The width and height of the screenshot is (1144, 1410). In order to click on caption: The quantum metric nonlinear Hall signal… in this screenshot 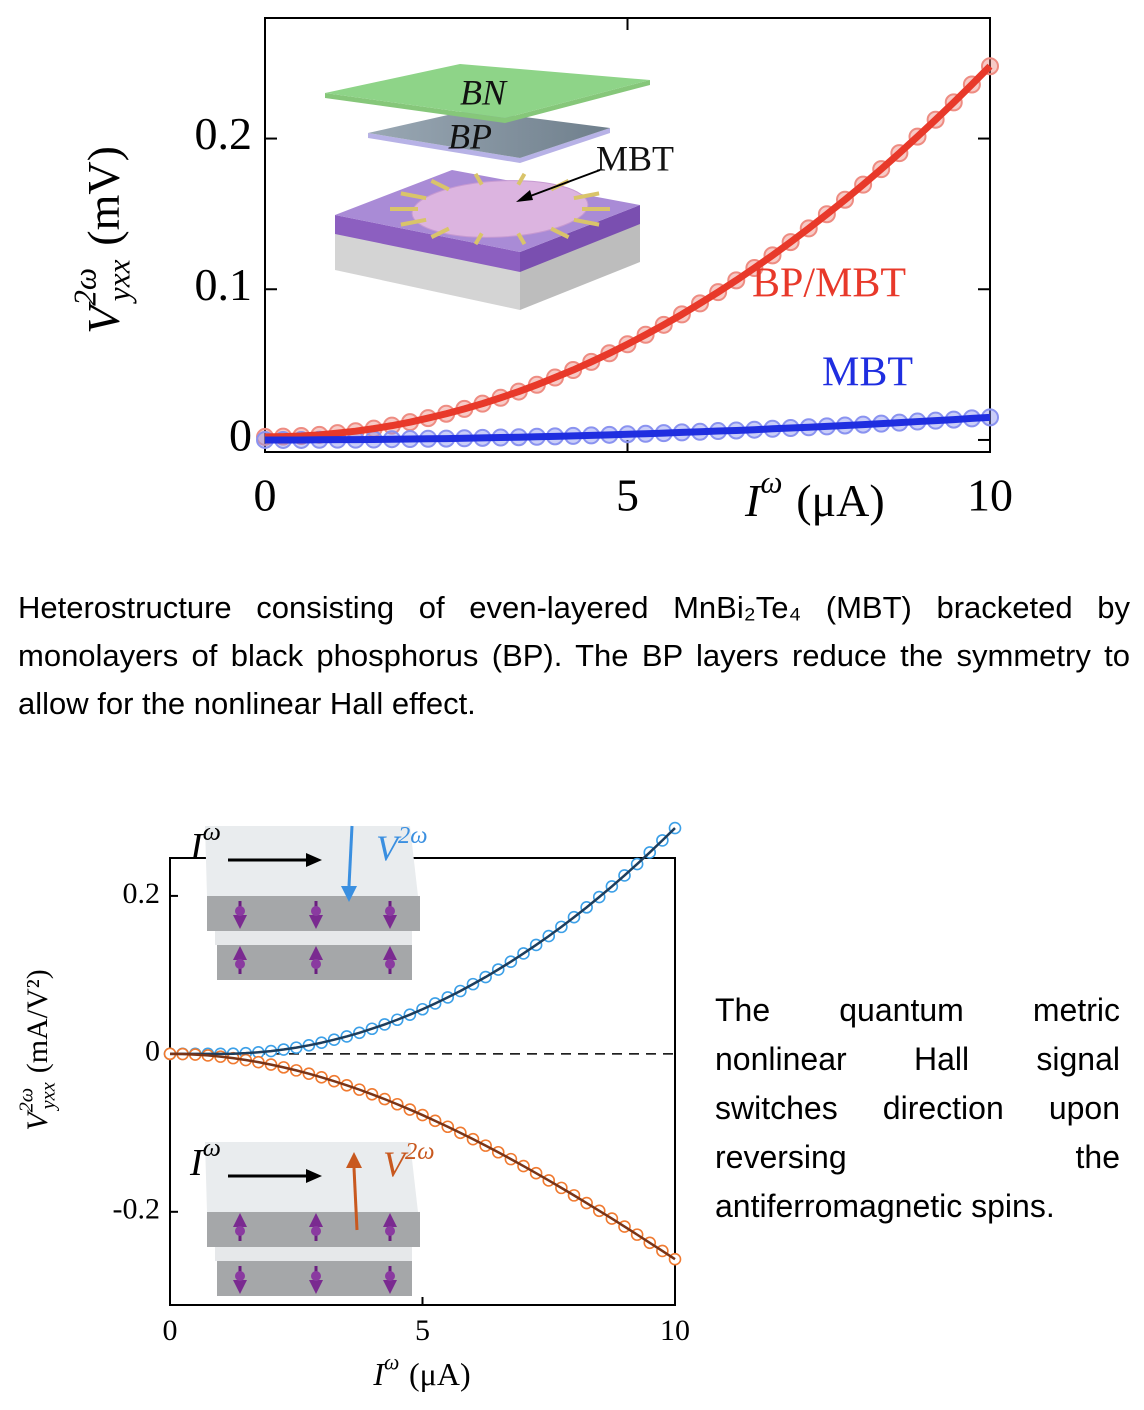, I will do `click(917, 1108)`.